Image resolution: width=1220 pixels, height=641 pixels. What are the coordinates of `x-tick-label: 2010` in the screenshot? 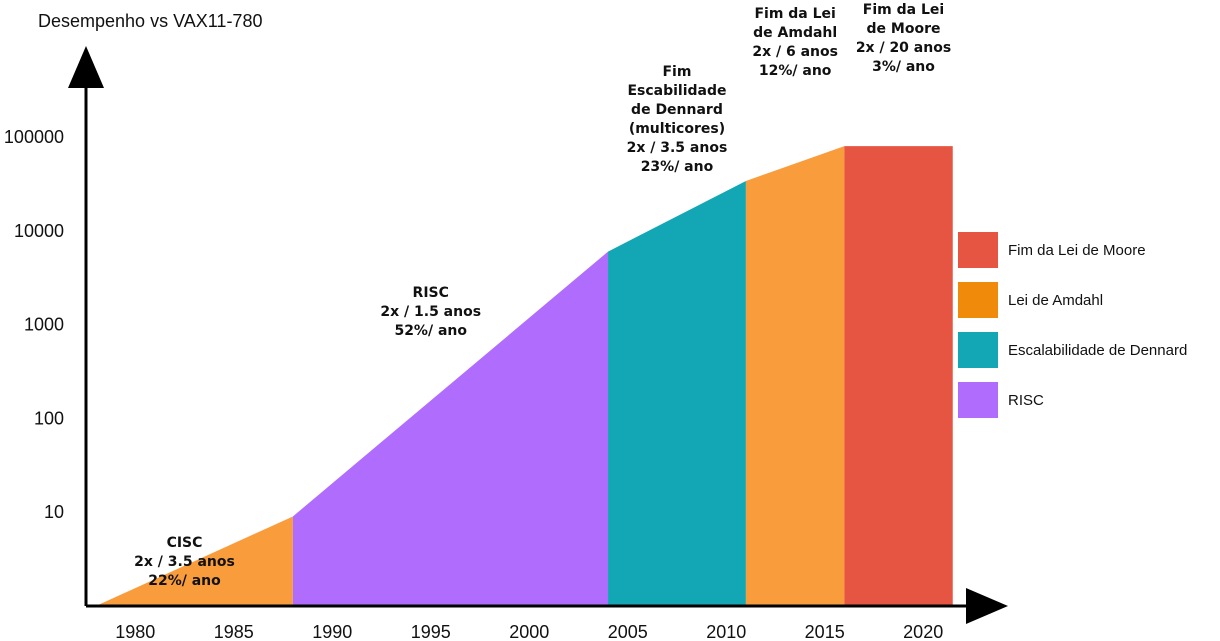 It's located at (726, 631).